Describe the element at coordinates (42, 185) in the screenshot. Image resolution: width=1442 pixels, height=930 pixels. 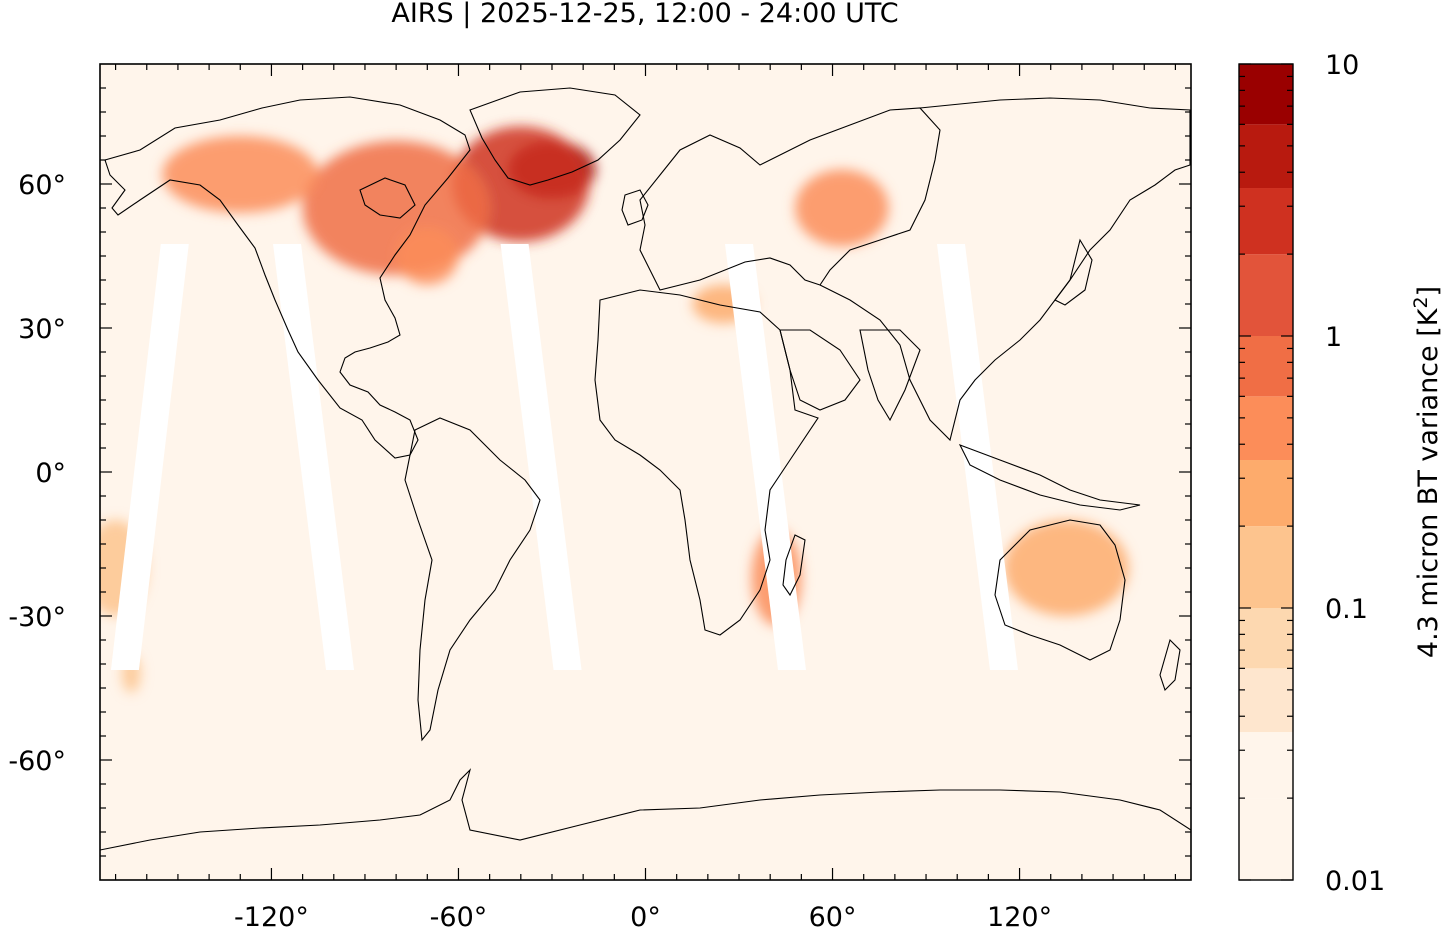
I see `y-tick-label: 60°` at that location.